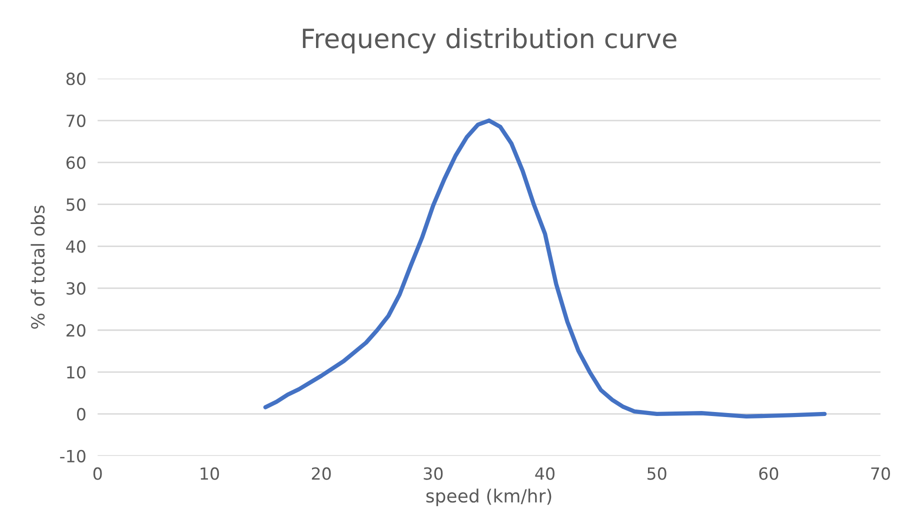 The height and width of the screenshot is (524, 904). I want to click on x-tick-label: 70, so click(880, 473).